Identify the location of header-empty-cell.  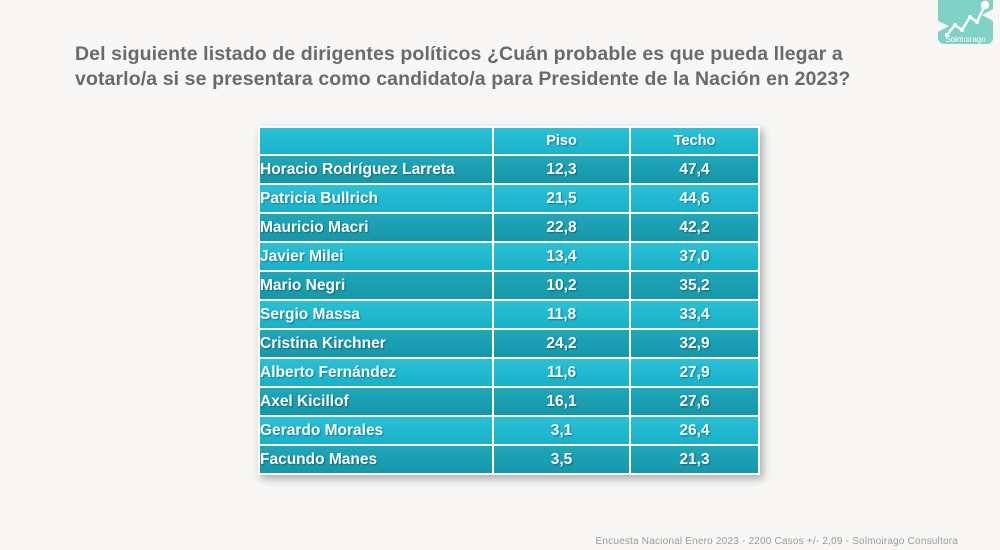
(376, 141).